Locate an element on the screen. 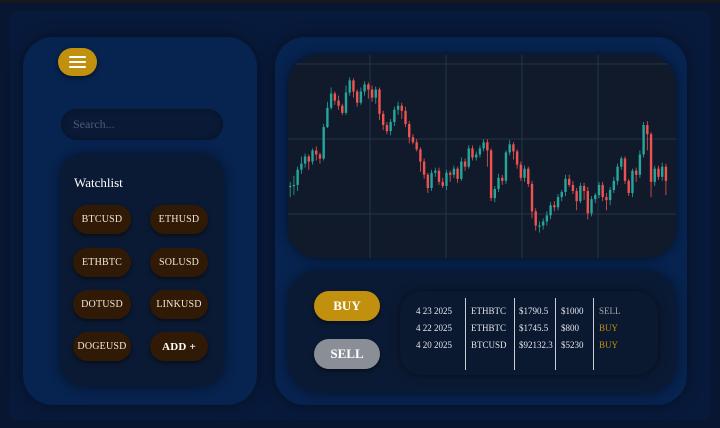 This screenshot has width=720, height=428. buy-button: BUY is located at coordinates (347, 306).